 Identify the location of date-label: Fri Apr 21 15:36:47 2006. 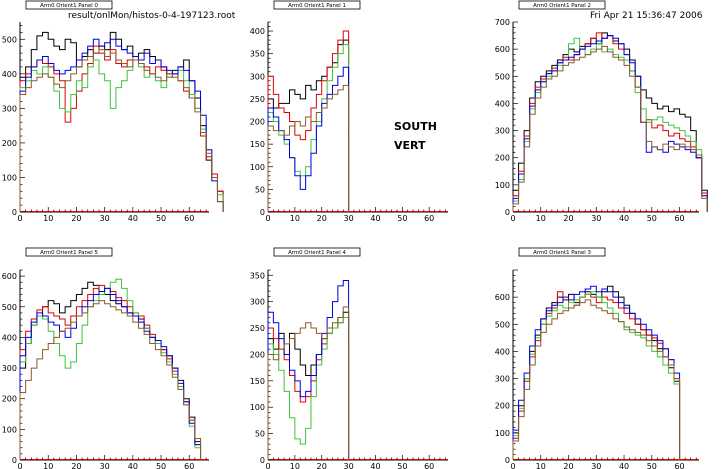
(646, 16).